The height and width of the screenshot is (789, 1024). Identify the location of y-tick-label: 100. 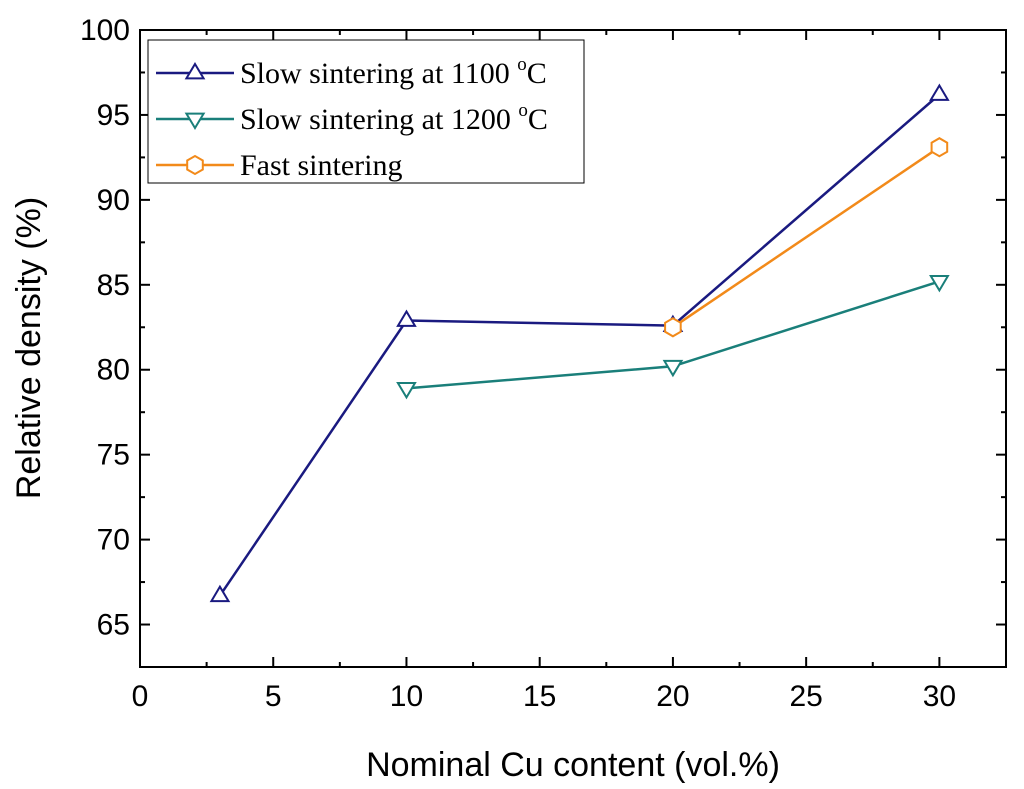
(105, 30).